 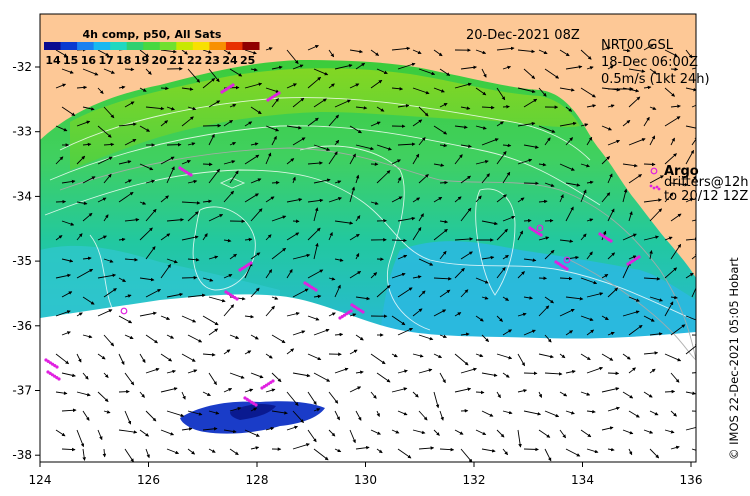 What do you see at coordinates (637, 45) in the screenshot?
I see `altimetry-product: NRT00 GSL` at bounding box center [637, 45].